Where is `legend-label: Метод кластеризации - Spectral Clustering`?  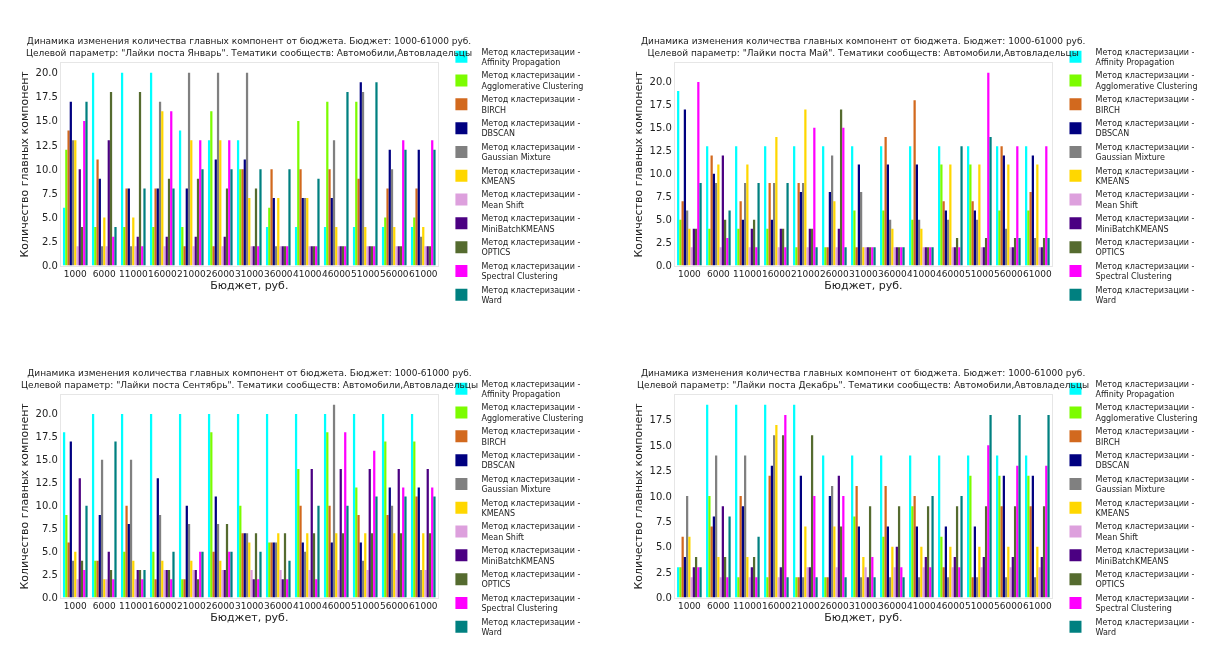 legend-label: Метод кластеризации - Spectral Clustering is located at coordinates (531, 271).